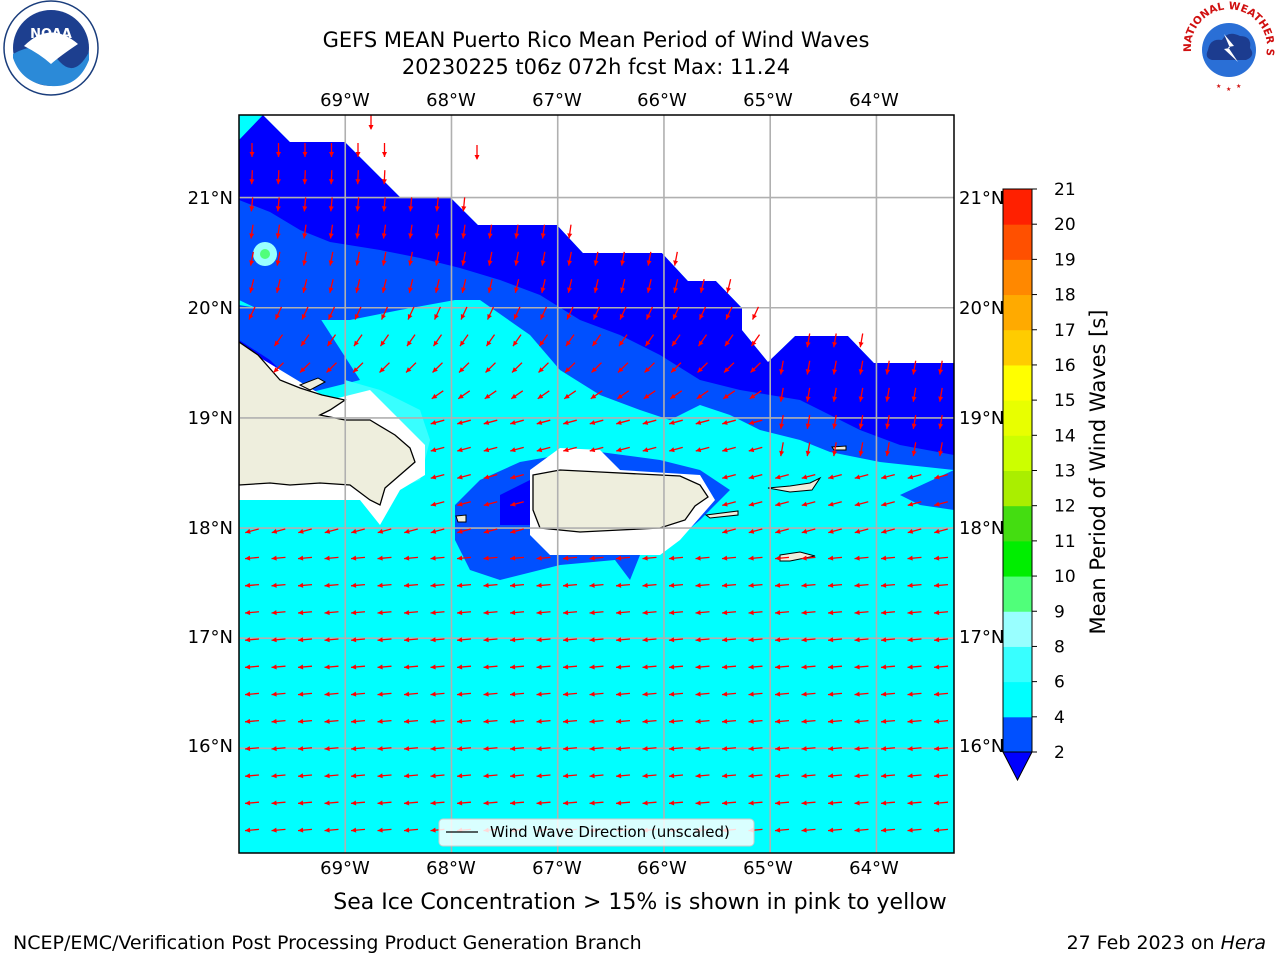 This screenshot has height=960, width=1280. What do you see at coordinates (1059, 612) in the screenshot?
I see `colorbar-tick-label: 9` at bounding box center [1059, 612].